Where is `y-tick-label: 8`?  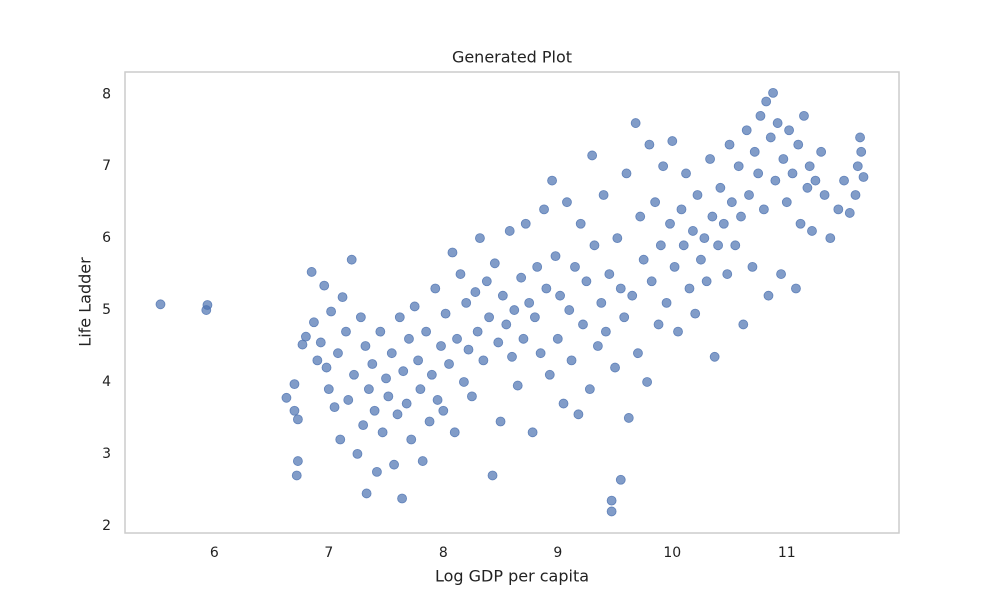 y-tick-label: 8 is located at coordinates (106, 94).